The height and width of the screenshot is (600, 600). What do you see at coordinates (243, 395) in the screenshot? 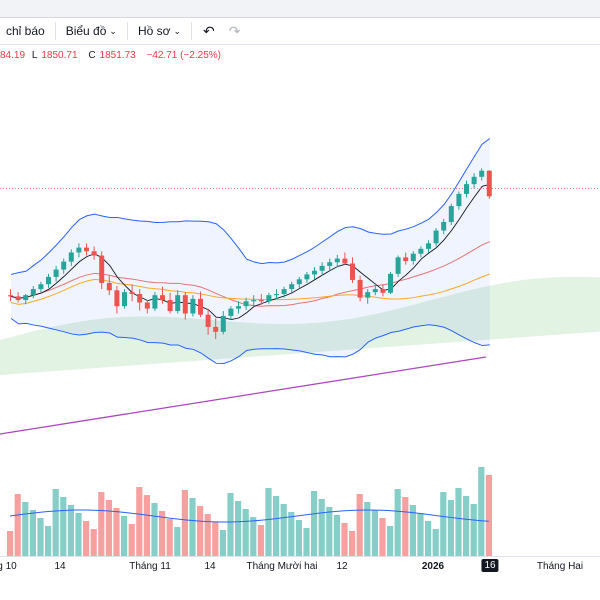
I see `ma200-line` at bounding box center [243, 395].